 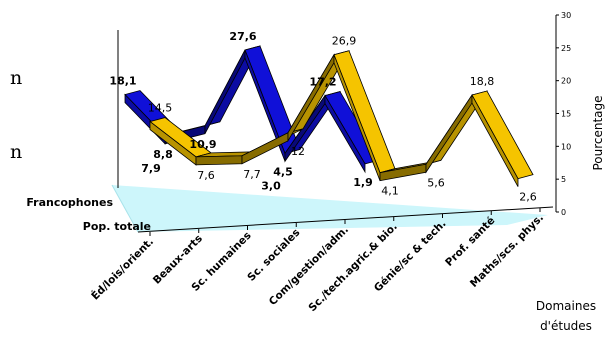 What do you see at coordinates (160, 108) in the screenshot?
I see `data-label: 14,5` at bounding box center [160, 108].